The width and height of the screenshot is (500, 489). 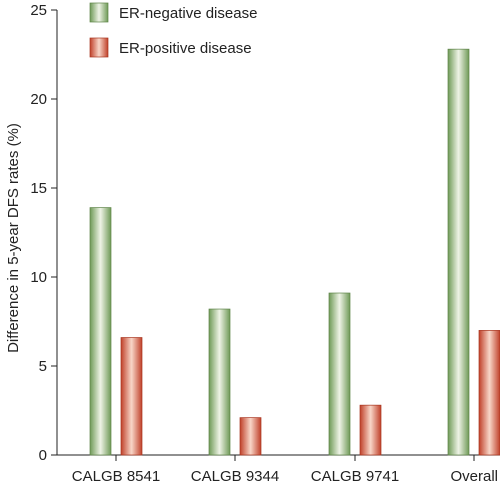 I want to click on y-tick-label: 0, so click(x=43, y=455).